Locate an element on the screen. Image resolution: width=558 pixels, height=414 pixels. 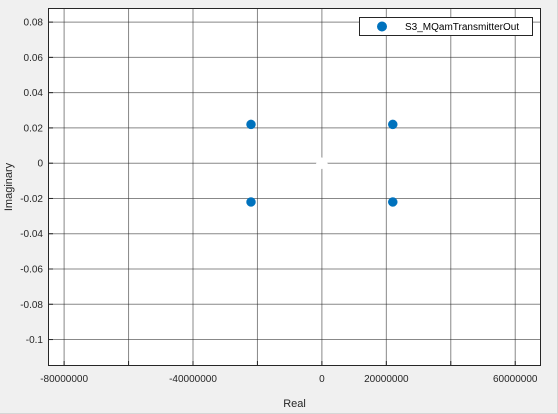
y-tick-label: 0.08 is located at coordinates (34, 23).